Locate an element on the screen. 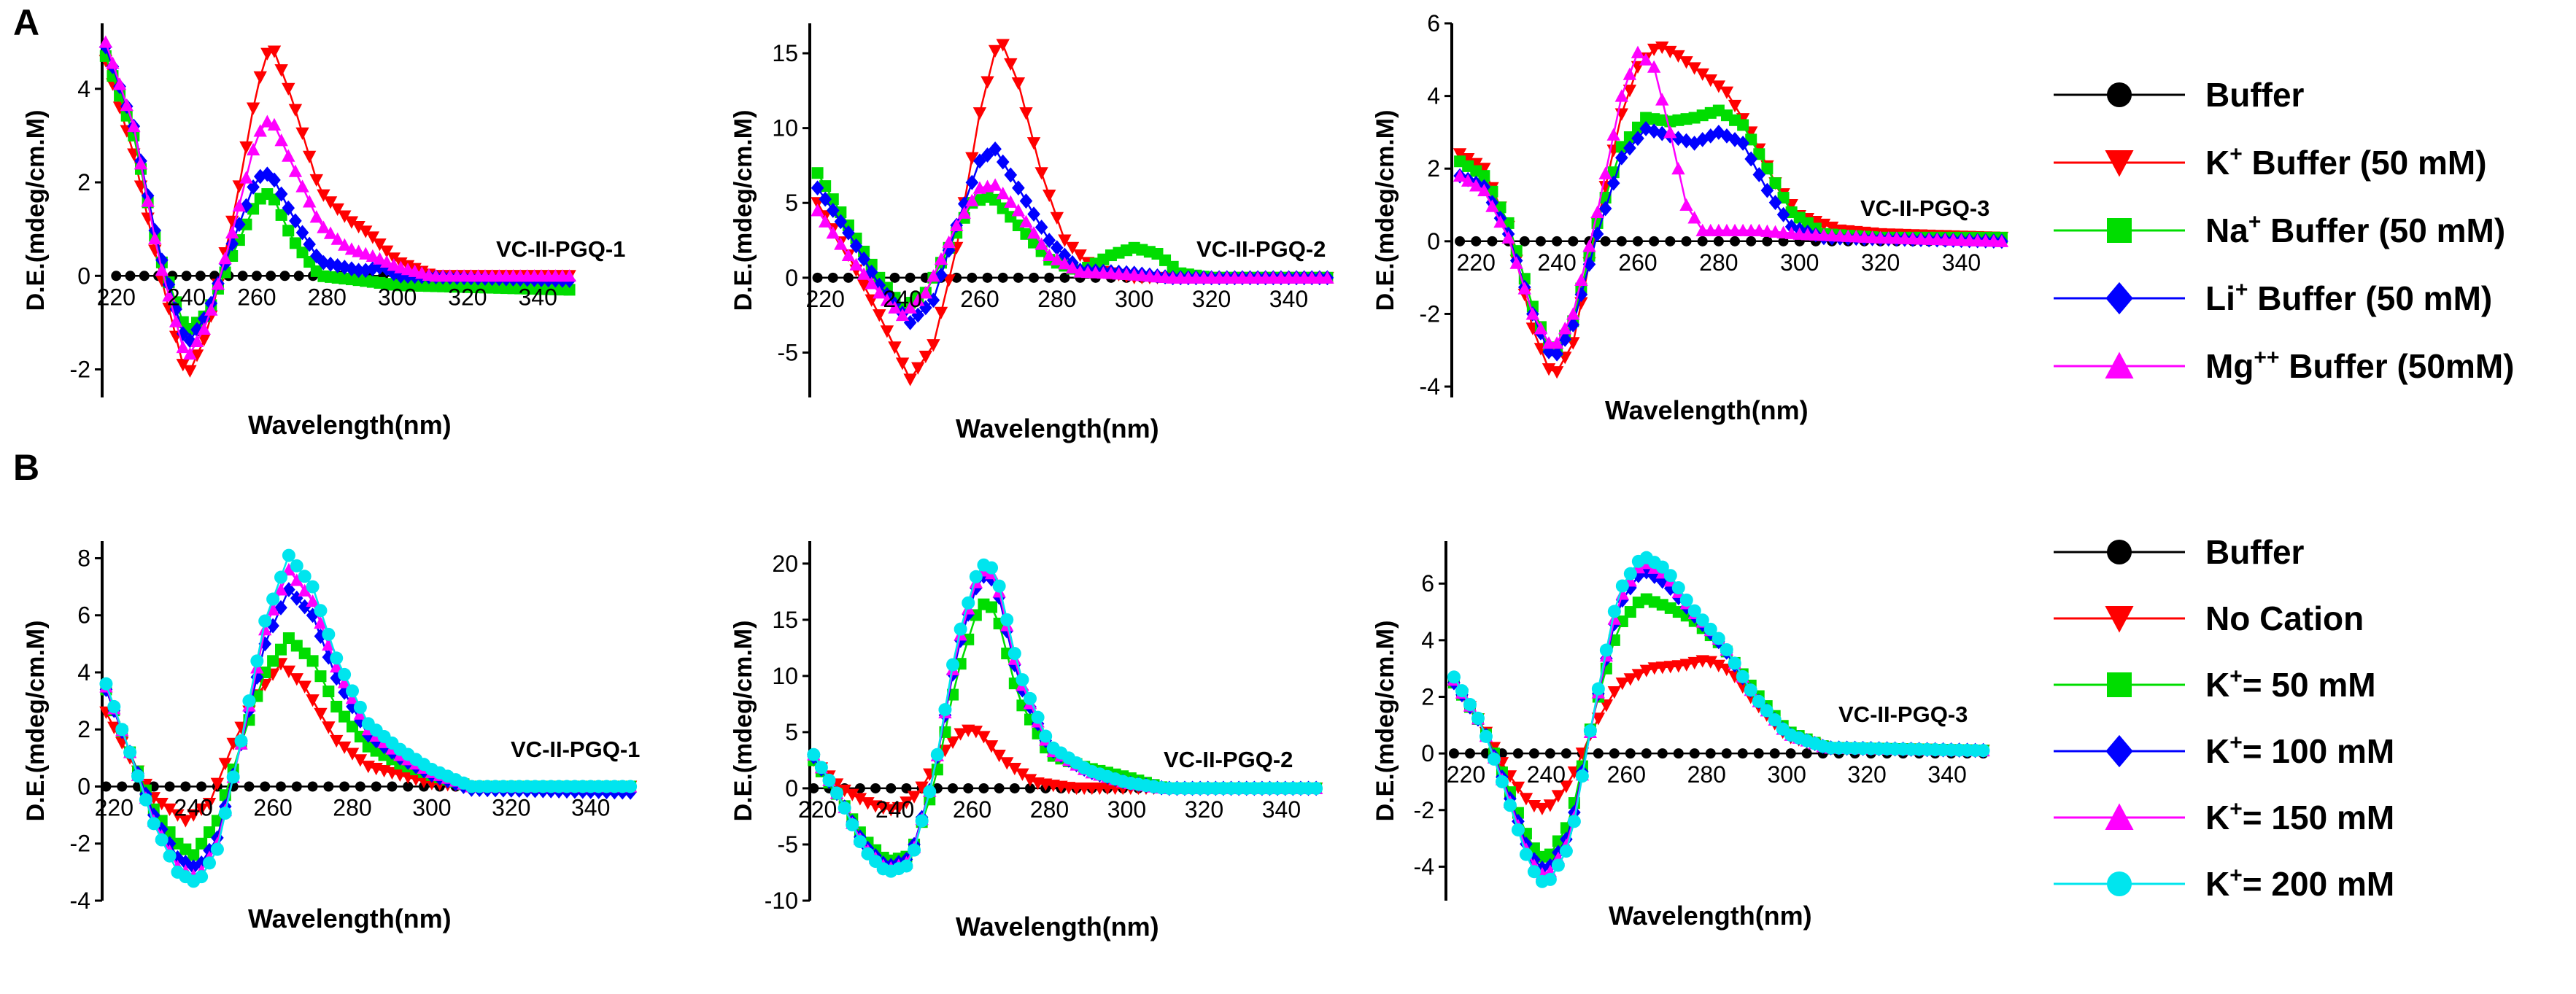  x-tick-label: 340 is located at coordinates (1946, 774).